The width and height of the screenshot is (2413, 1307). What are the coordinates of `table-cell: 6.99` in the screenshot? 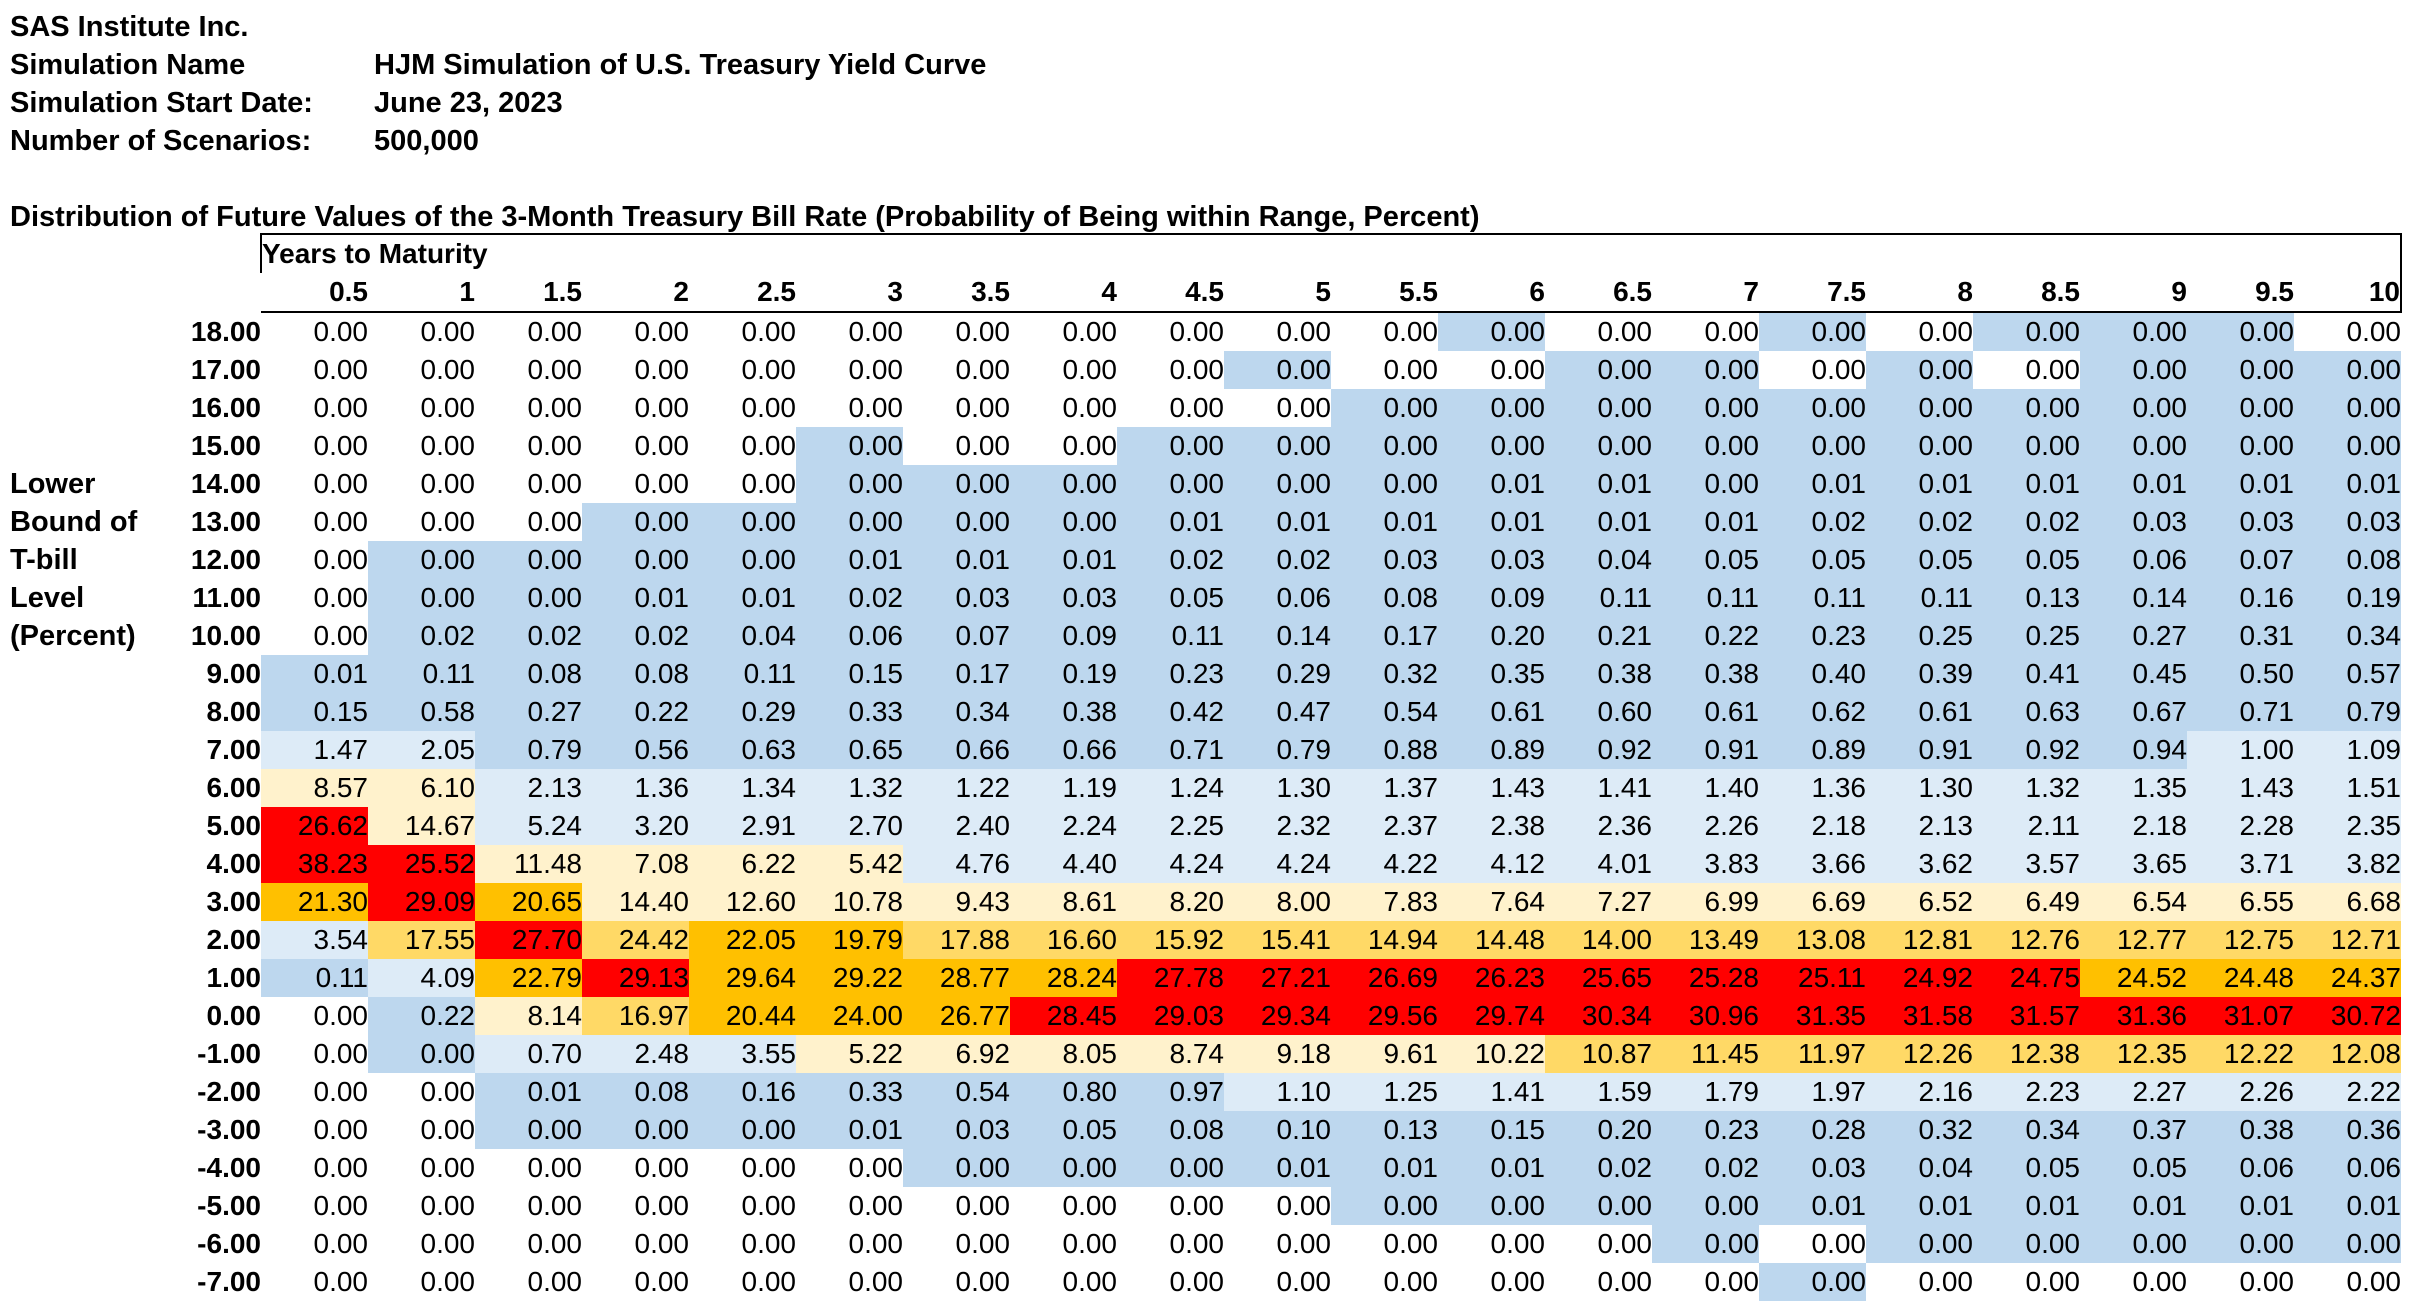 It's located at (1705, 902).